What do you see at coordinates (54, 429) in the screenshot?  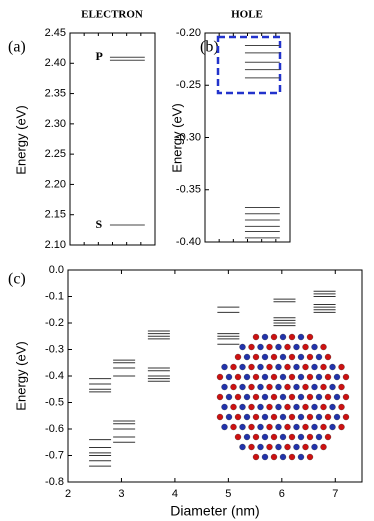 I see `y-tick-label: -0.6` at bounding box center [54, 429].